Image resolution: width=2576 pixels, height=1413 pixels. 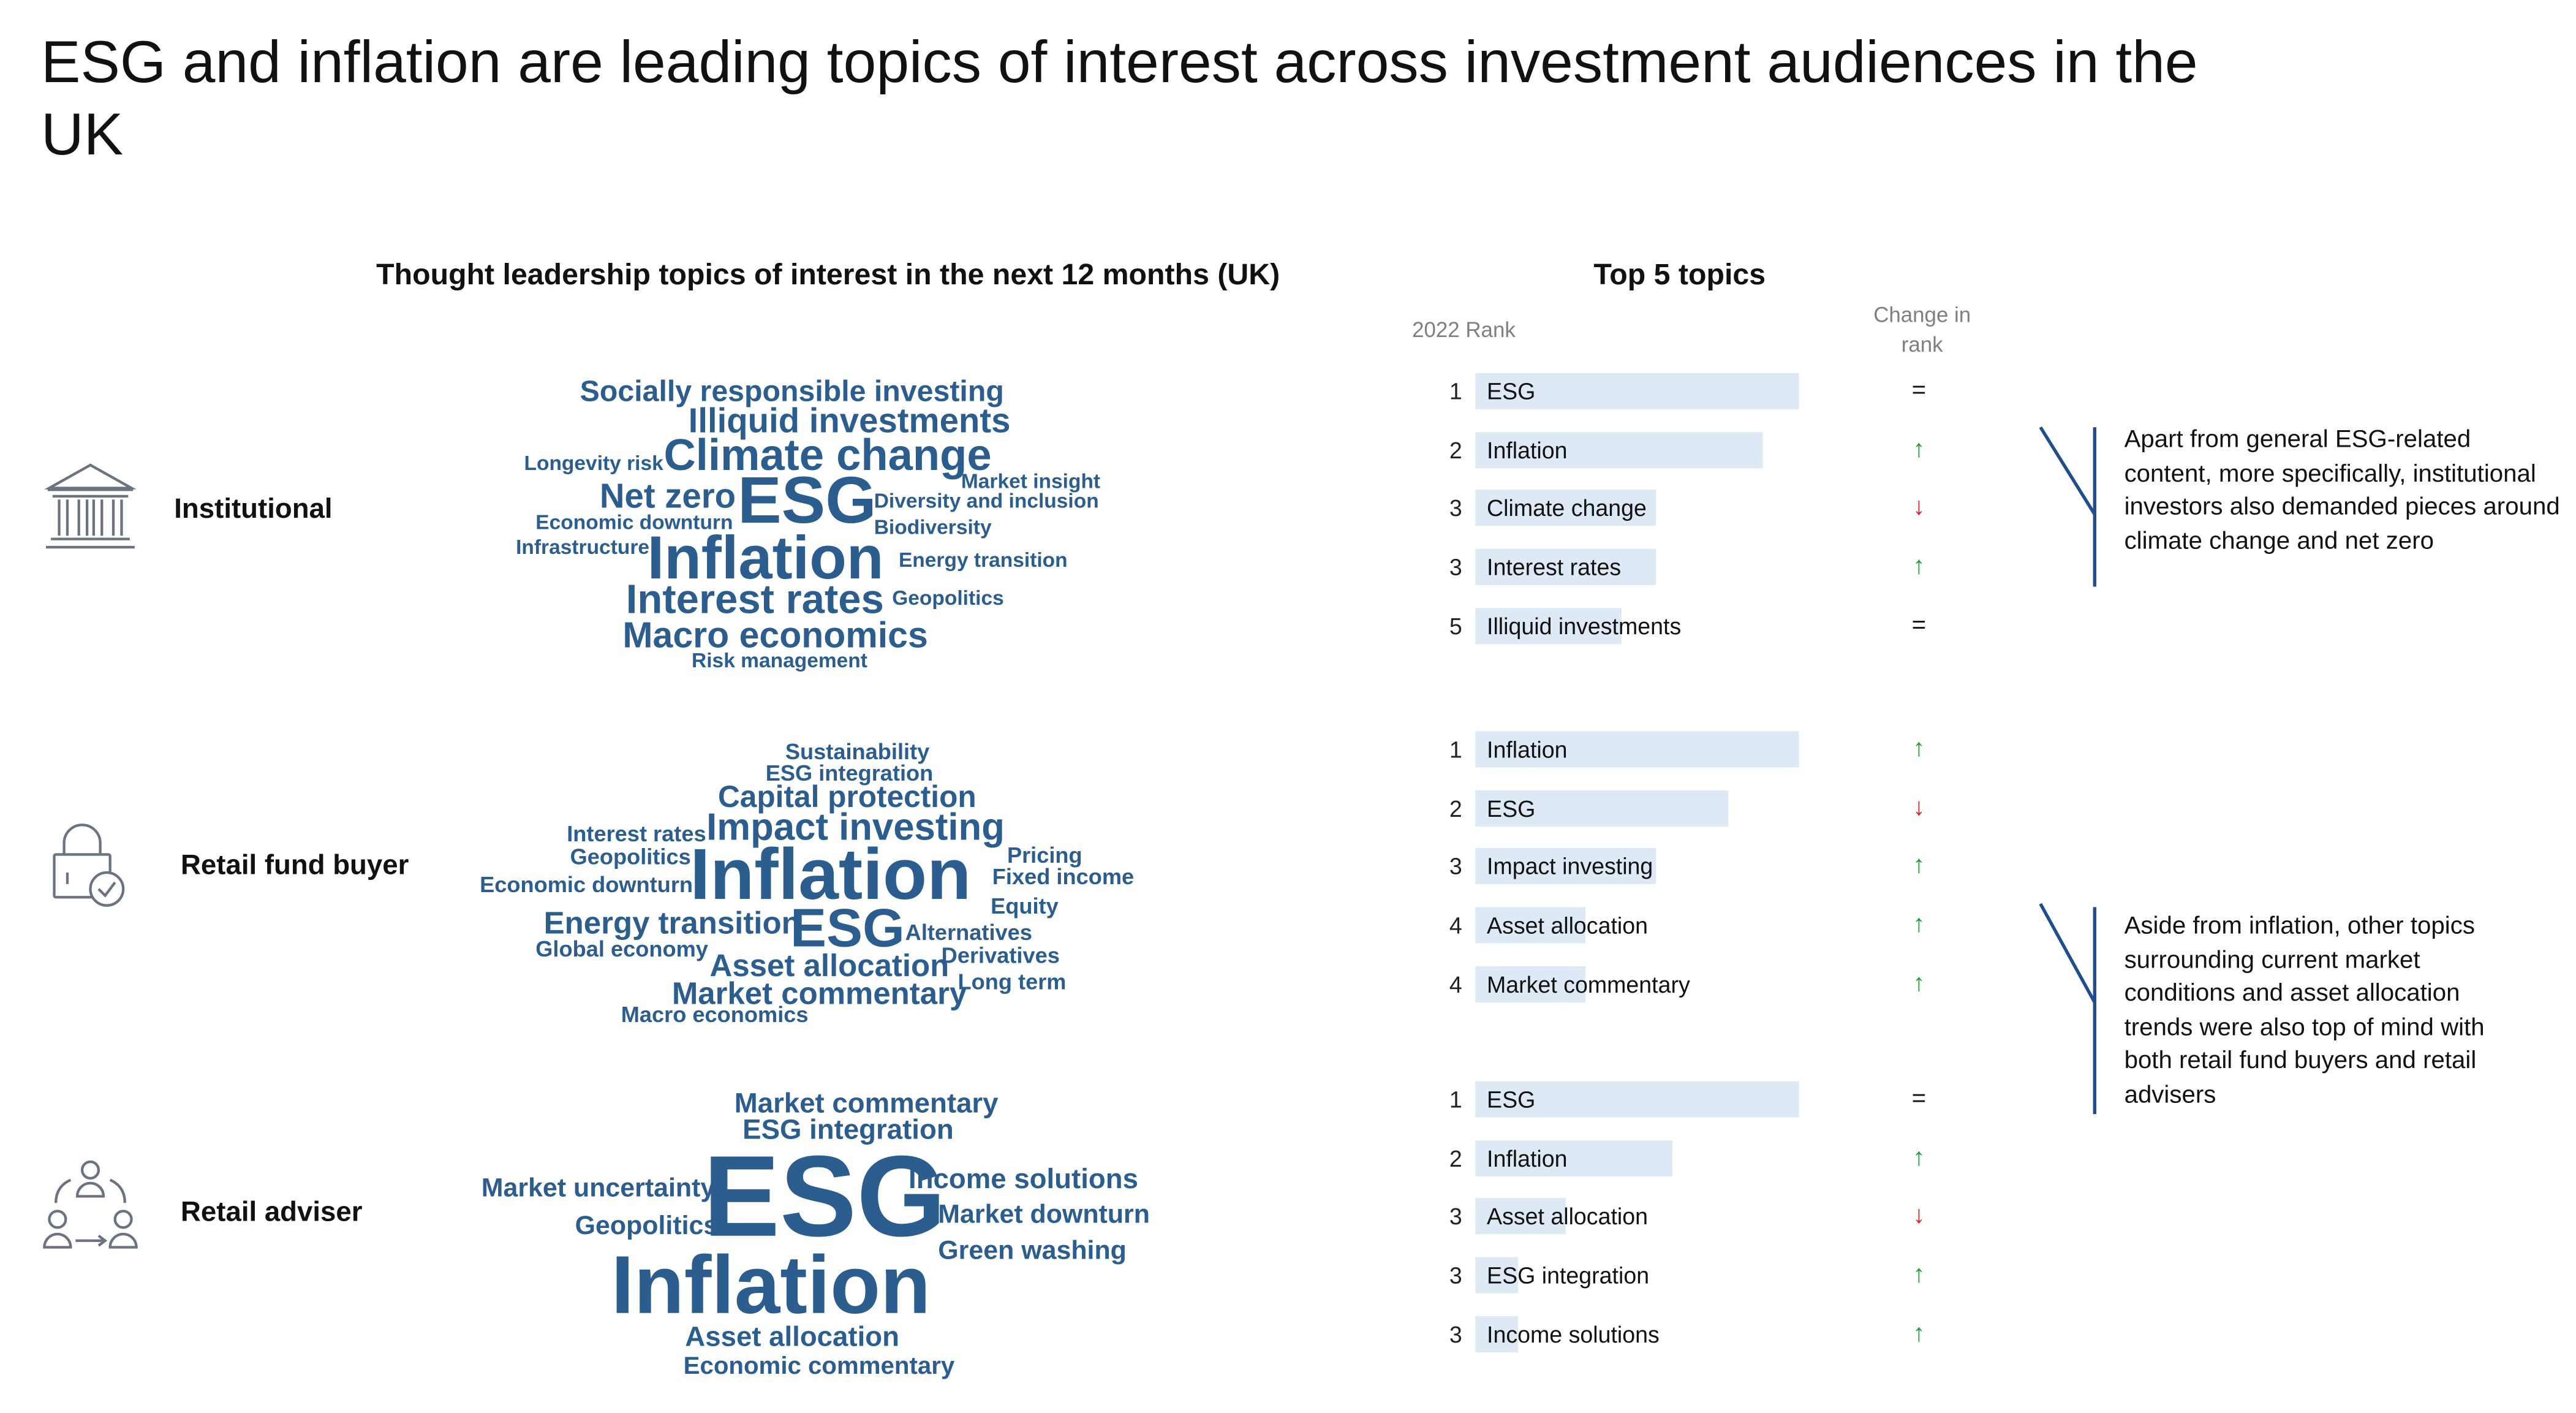 I want to click on top-topics-heading: Top 5 topics, so click(x=1679, y=274).